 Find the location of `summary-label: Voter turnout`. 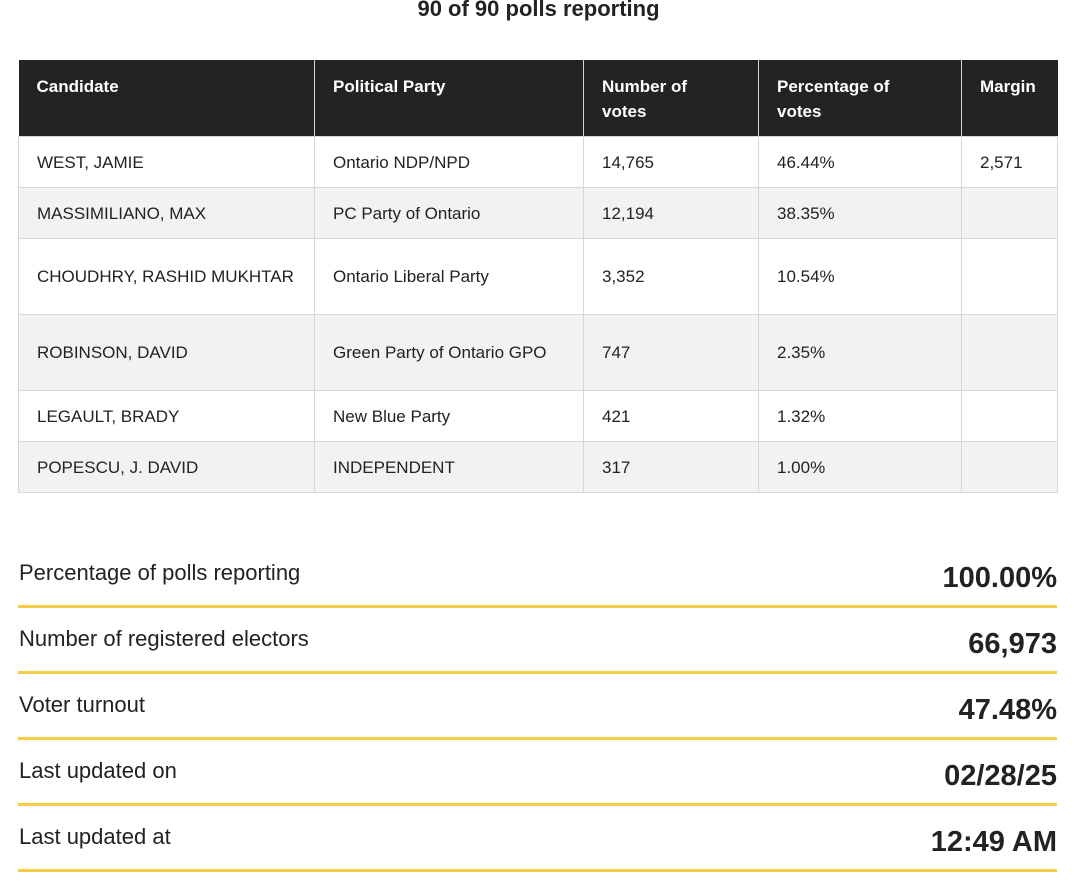

summary-label: Voter turnout is located at coordinates (82, 704).